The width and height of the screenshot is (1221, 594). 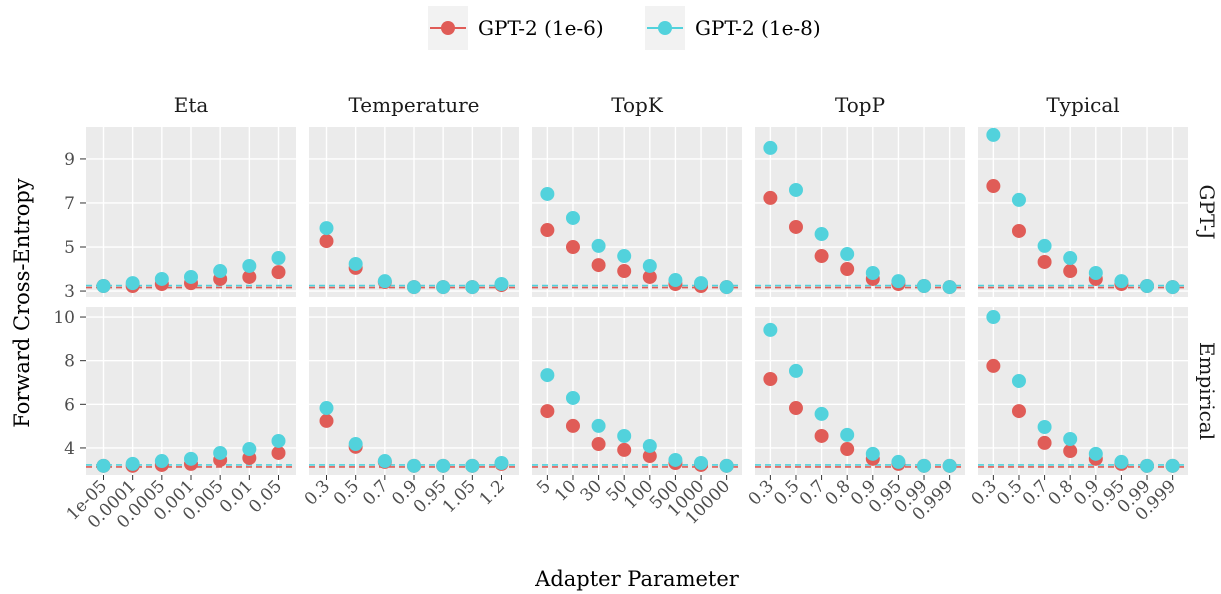 What do you see at coordinates (64, 318) in the screenshot?
I see `y-tick-label: 10` at bounding box center [64, 318].